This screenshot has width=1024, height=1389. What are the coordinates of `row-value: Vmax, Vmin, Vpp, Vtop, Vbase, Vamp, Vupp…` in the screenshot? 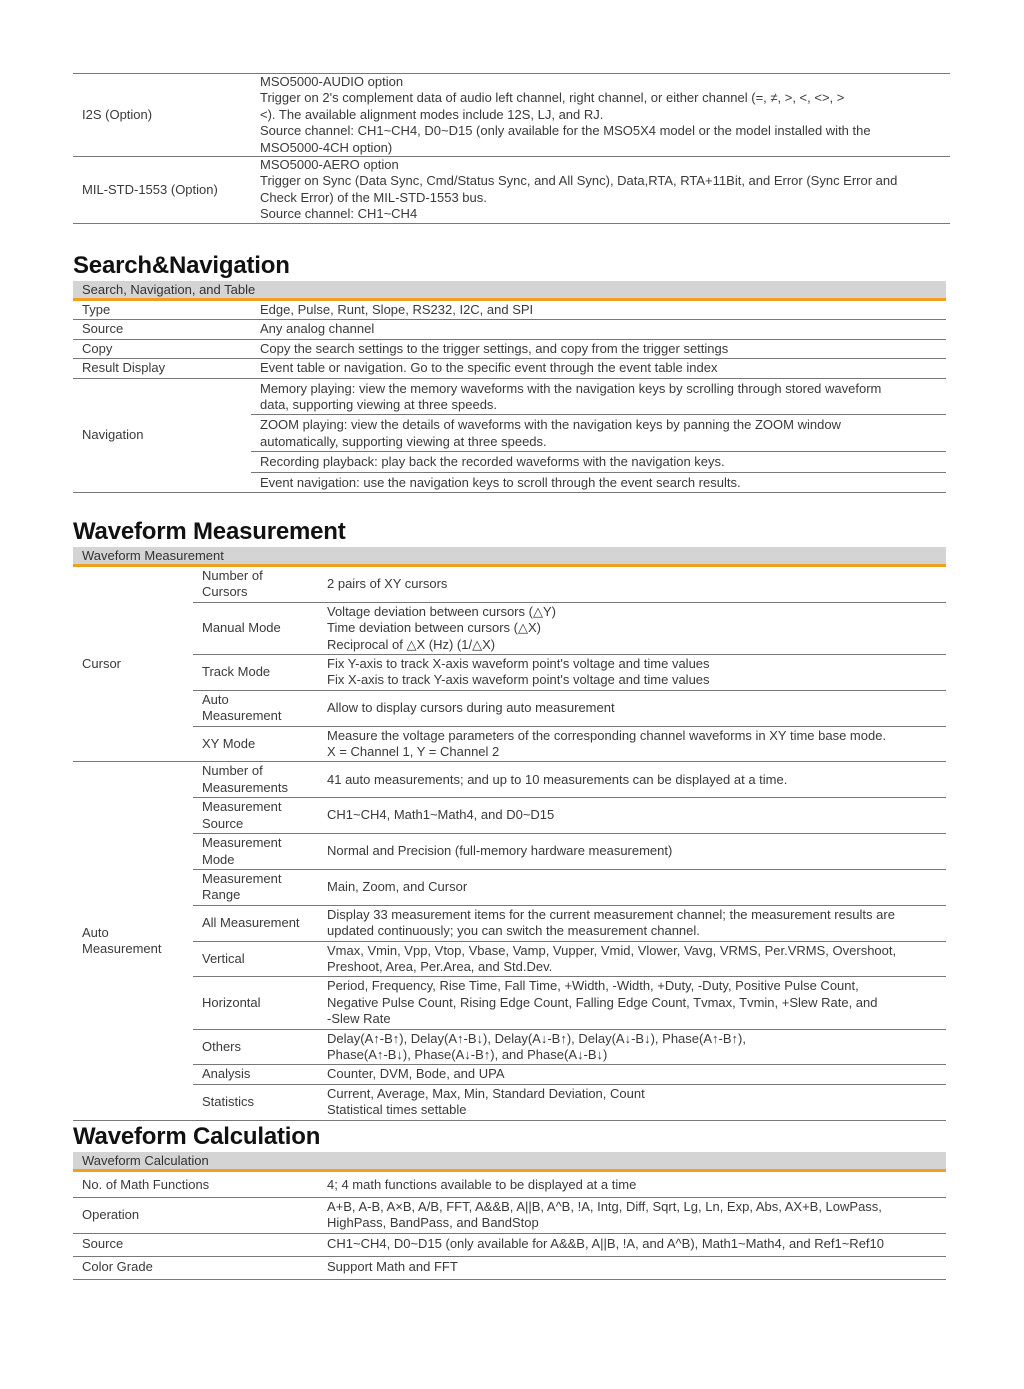 It's located at (633, 959).